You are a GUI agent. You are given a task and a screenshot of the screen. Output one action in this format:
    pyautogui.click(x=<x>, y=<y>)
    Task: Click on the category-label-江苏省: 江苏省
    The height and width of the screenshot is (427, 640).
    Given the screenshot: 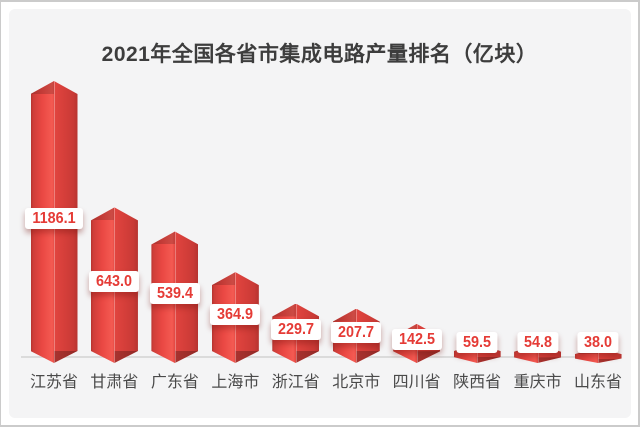 What is the action you would take?
    pyautogui.click(x=53, y=382)
    